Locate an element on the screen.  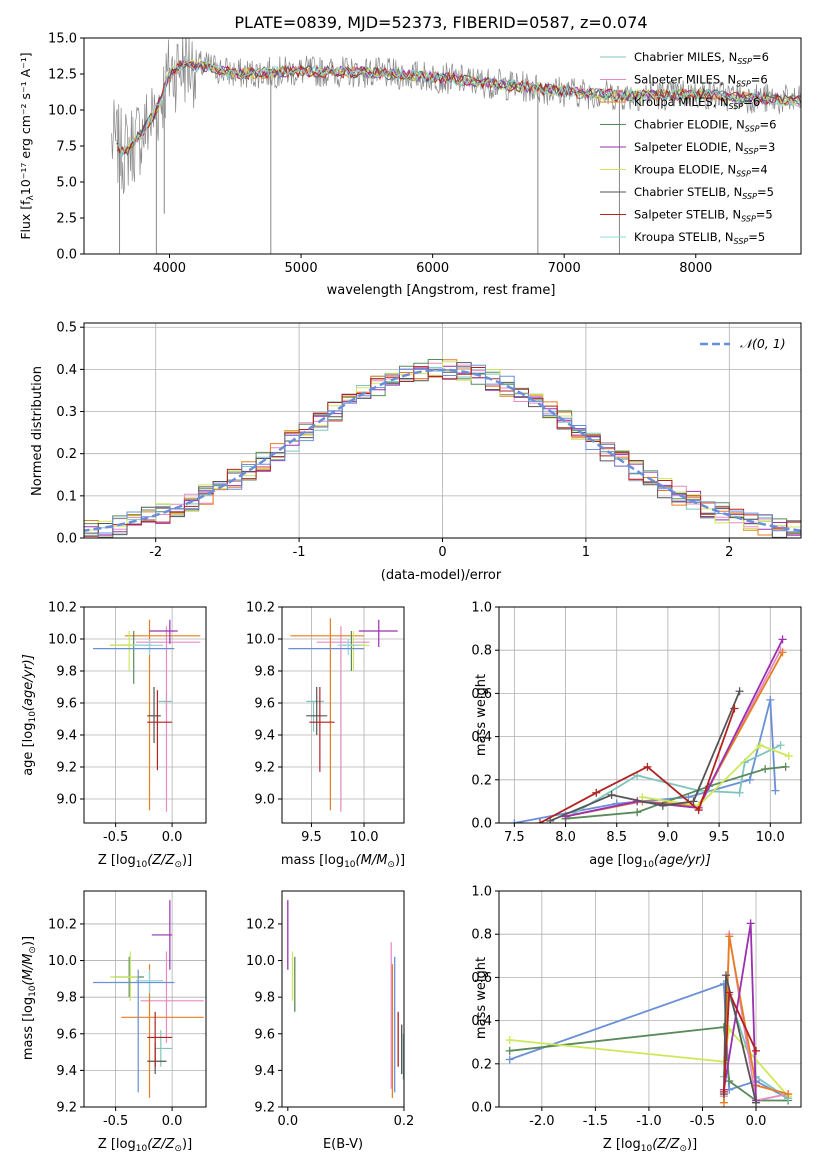
mZ-ylabel-sub: 10 is located at coordinates (33, 991).